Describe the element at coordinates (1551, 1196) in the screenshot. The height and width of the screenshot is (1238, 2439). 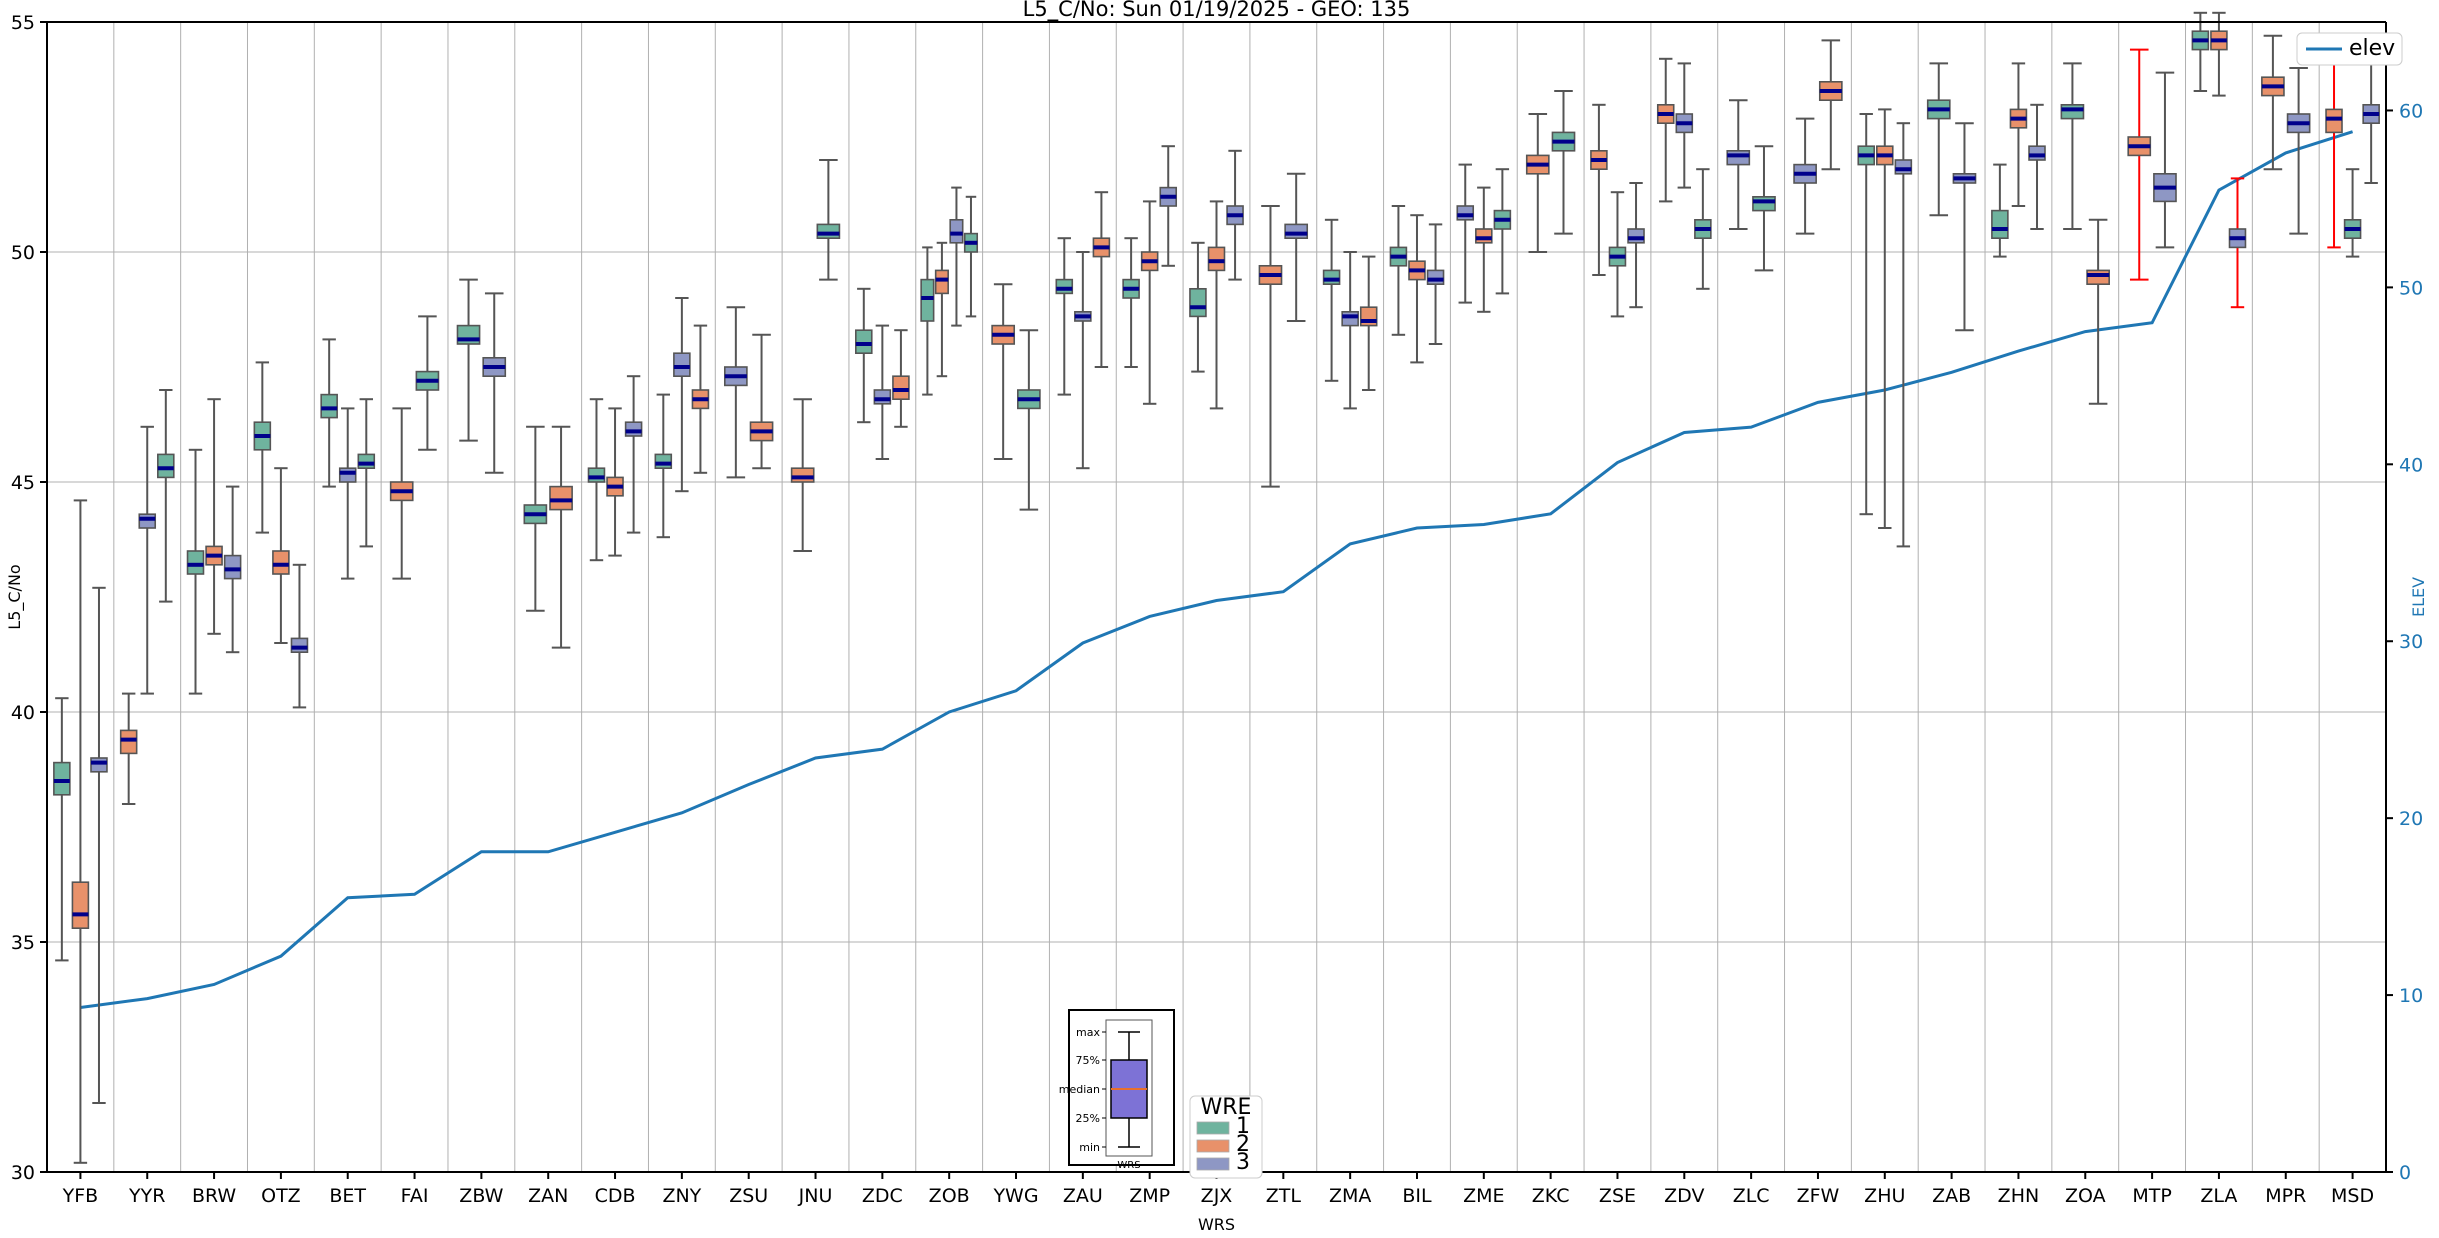
I see `x-tick-label: ZKC` at that location.